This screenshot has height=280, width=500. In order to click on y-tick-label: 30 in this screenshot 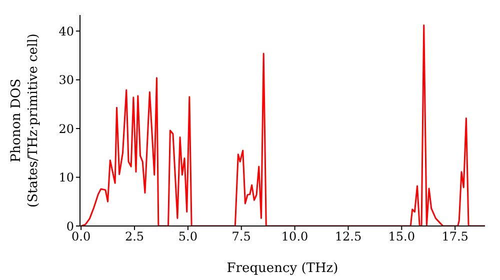, I will do `click(66, 80)`.